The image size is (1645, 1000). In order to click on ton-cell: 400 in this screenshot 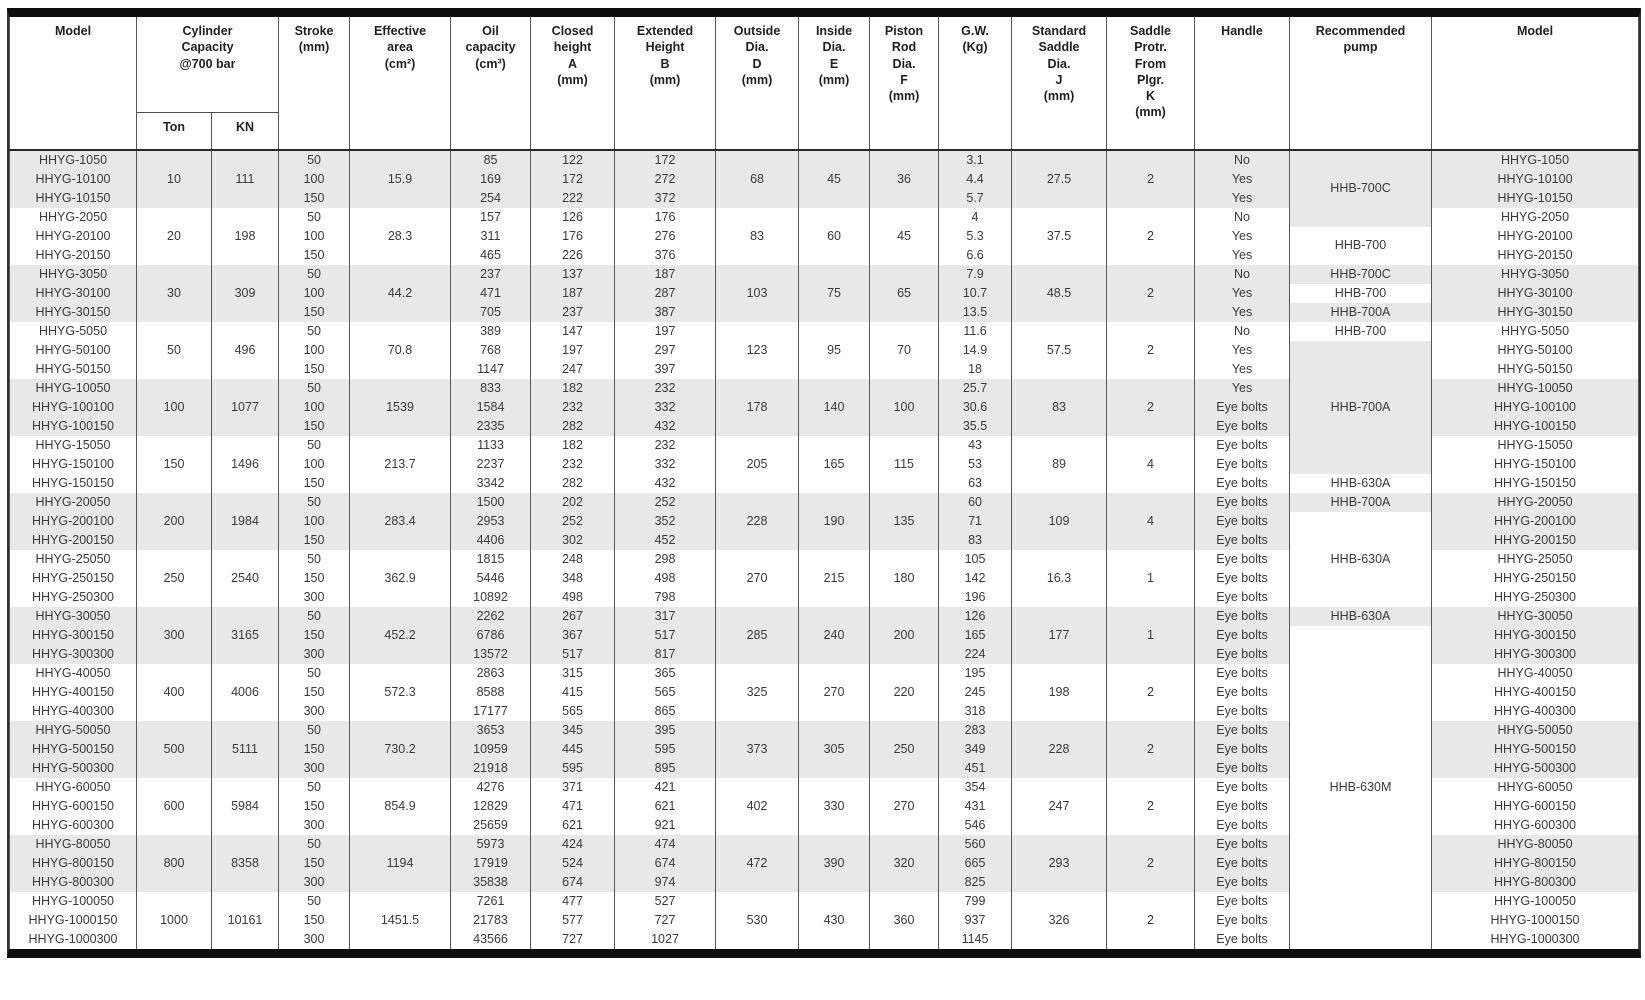, I will do `click(174, 692)`.